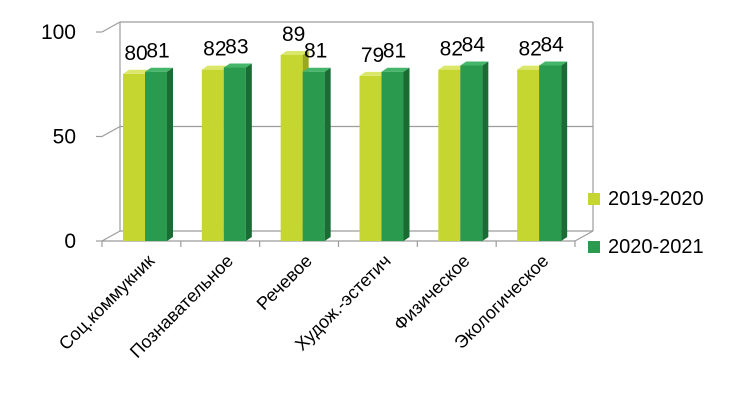 This screenshot has height=408, width=729. What do you see at coordinates (432, 293) in the screenshot?
I see `x-tick-label-4: Физическое` at bounding box center [432, 293].